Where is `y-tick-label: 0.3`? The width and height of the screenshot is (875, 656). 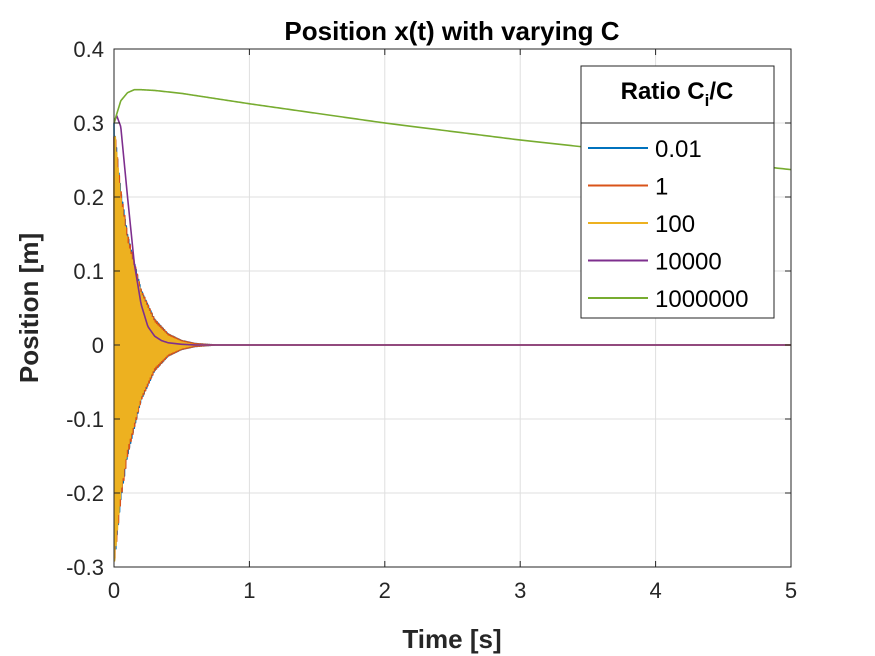
y-tick-label: 0.3 is located at coordinates (88, 123).